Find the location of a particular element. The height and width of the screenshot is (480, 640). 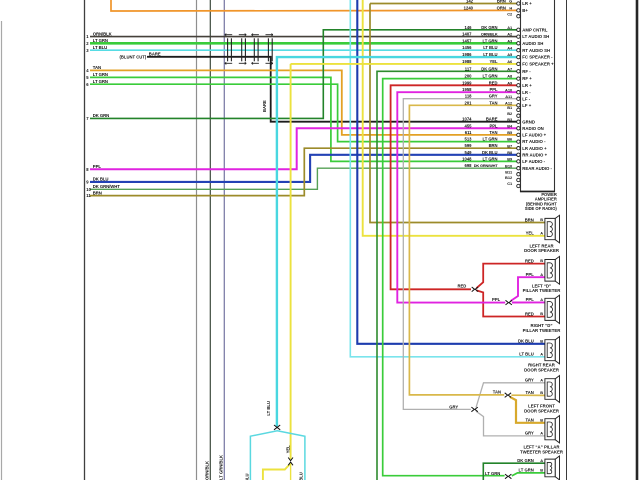

svg-text: 611 is located at coordinates (468, 132).